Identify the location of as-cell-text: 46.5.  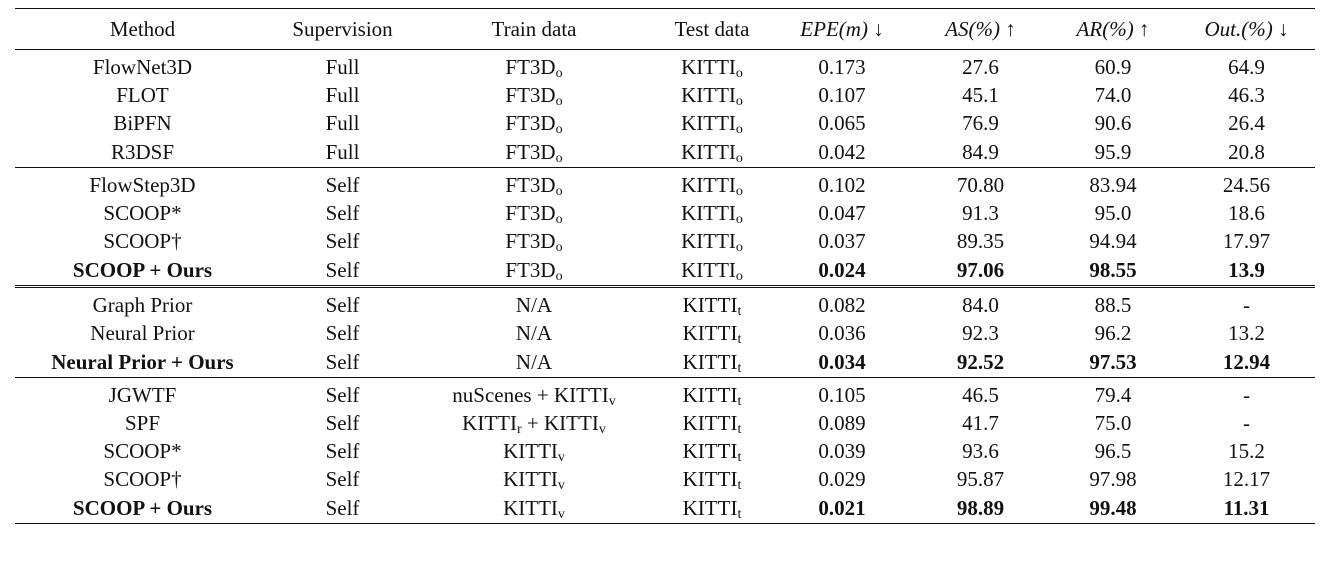
(980, 395).